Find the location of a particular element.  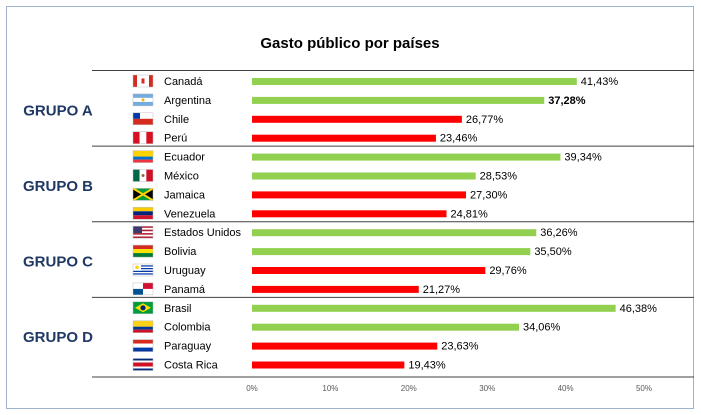

group-label: GRUPO B is located at coordinates (58, 186).